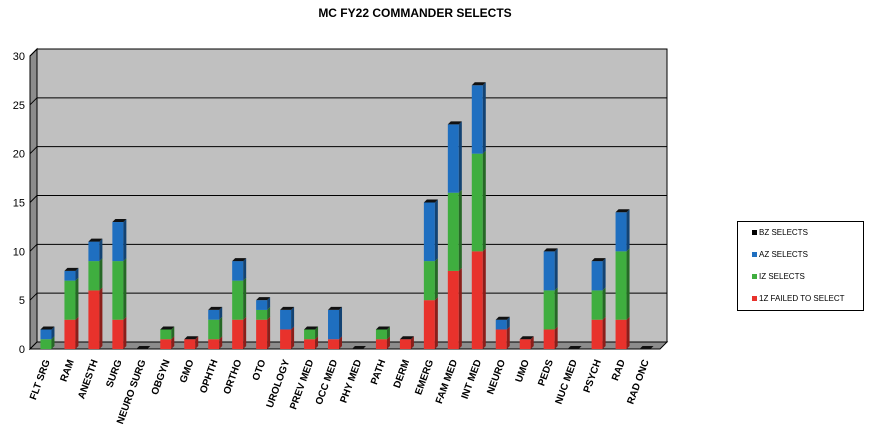 Image resolution: width=876 pixels, height=430 pixels. Describe the element at coordinates (166, 334) in the screenshot. I see `bar-5-iz-selects` at that location.